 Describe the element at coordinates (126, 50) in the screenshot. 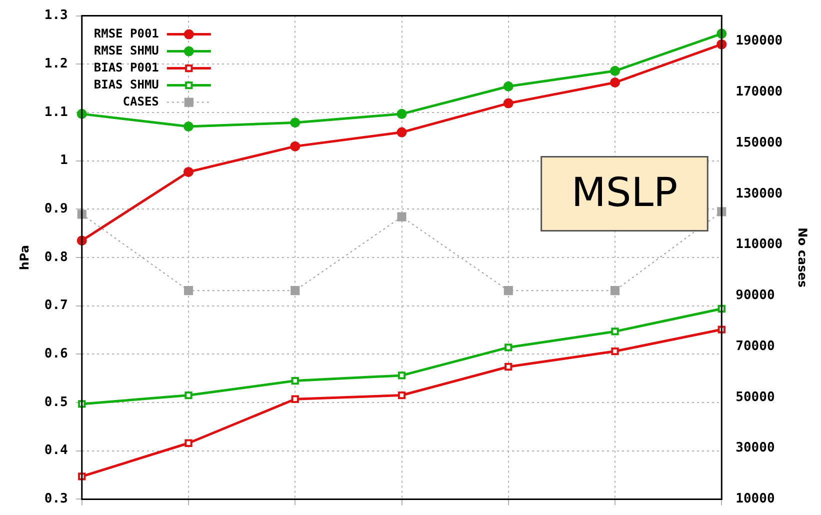

I see `legend-label: RMSE SHMU` at that location.